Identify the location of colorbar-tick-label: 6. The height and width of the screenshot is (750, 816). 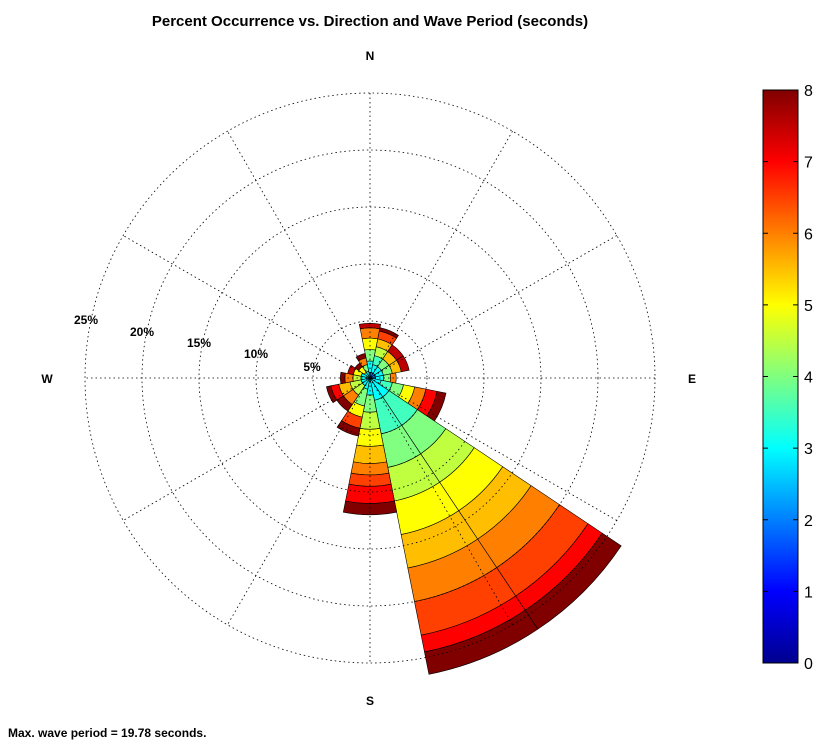
(808, 234).